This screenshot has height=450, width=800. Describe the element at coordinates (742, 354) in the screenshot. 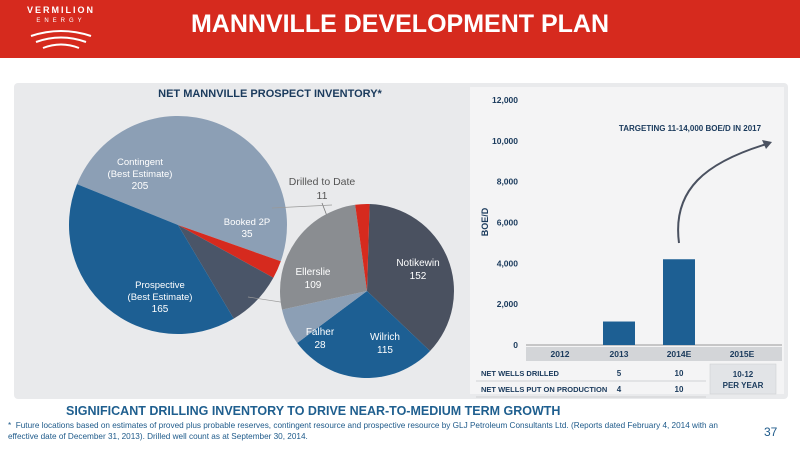

I see `x-tick-label-3: 2015E` at that location.